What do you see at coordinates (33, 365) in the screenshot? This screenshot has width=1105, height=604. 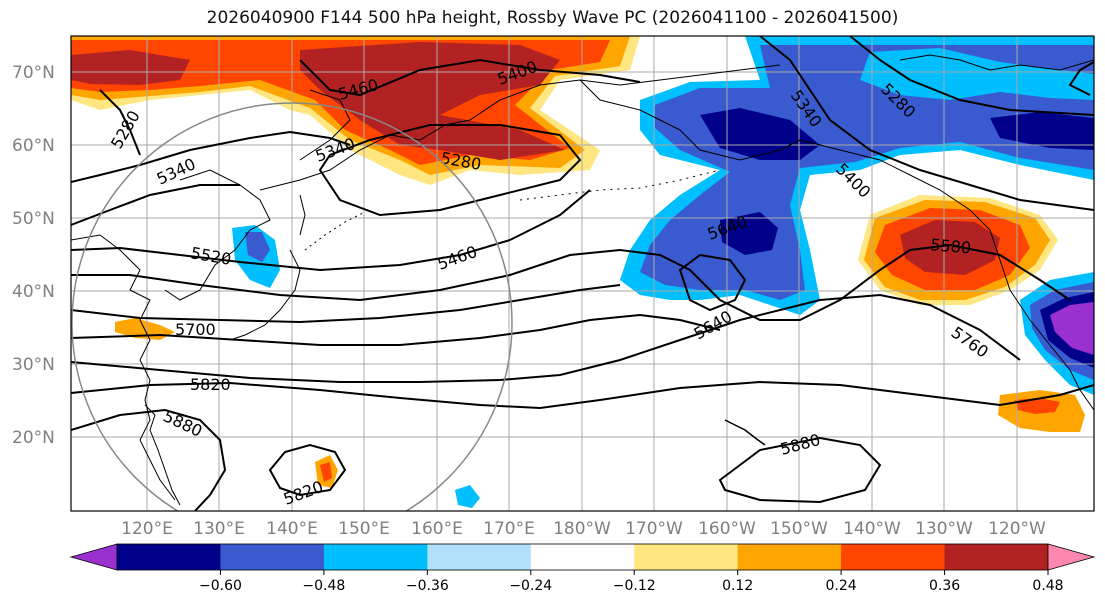 I see `lat-label: 30°N` at bounding box center [33, 365].